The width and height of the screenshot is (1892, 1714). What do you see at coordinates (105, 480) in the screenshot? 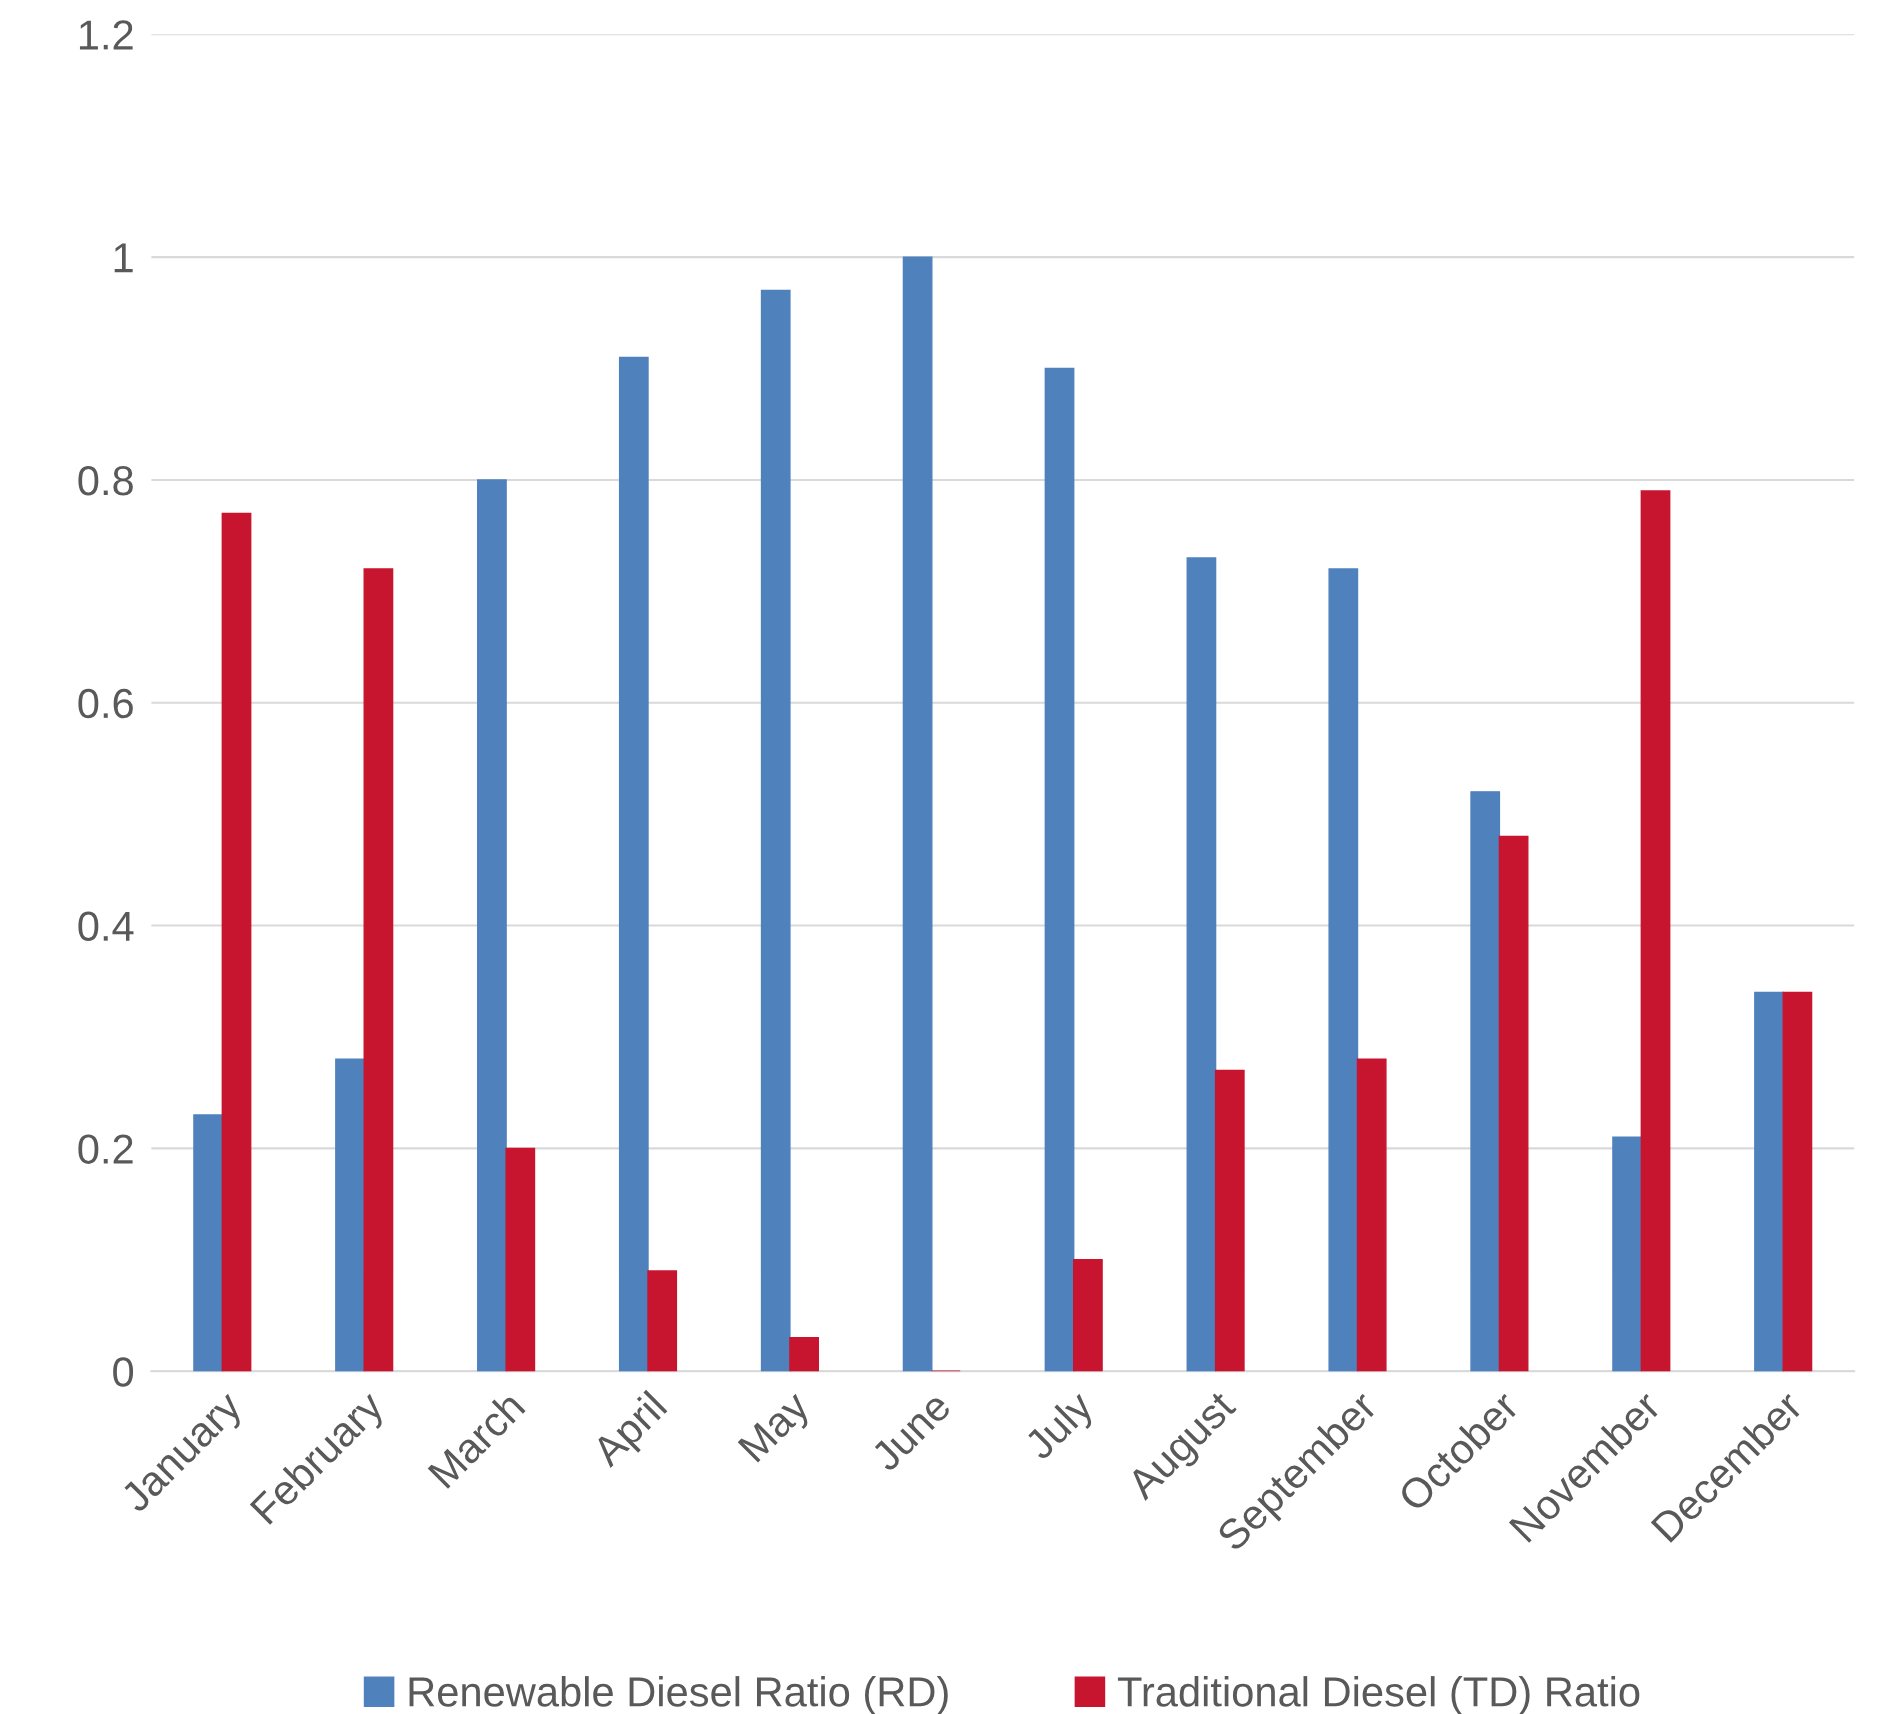
I see `y-tick-label: 0.8` at bounding box center [105, 480].